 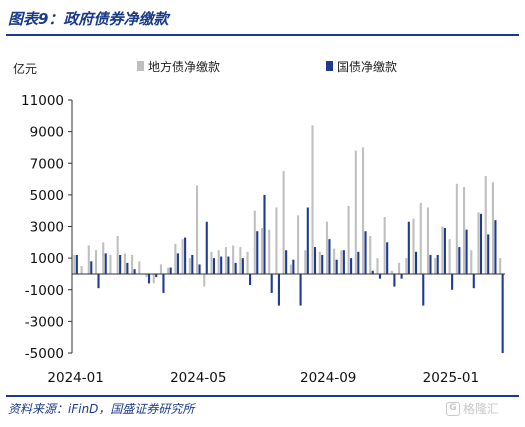 I want to click on x-tick-label: 2024-01, so click(x=75, y=378).